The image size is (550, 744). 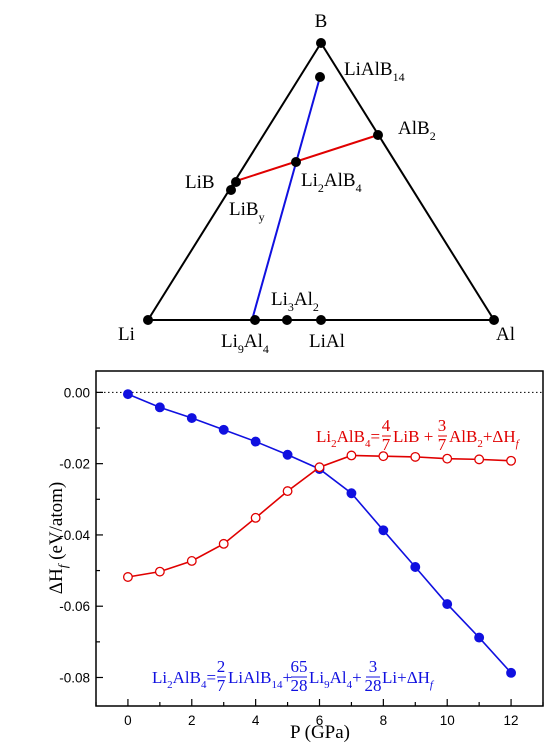 What do you see at coordinates (320, 720) in the screenshot?
I see `x-tick-label: 6` at bounding box center [320, 720].